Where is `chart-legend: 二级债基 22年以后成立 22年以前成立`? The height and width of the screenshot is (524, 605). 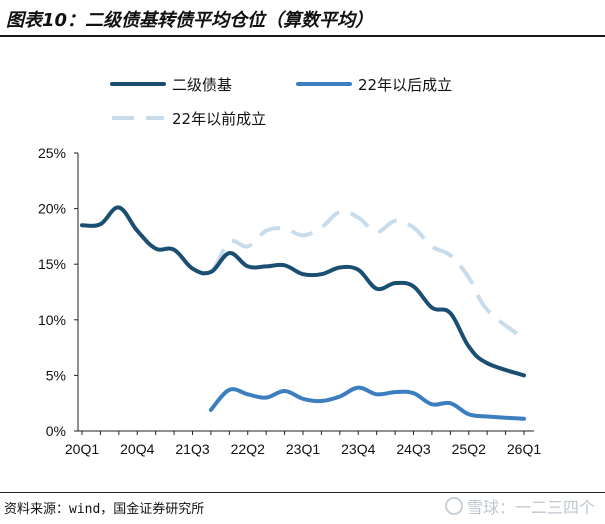 chart-legend: 二级债基 22年以后成立 22年以前成立 is located at coordinates (281, 102).